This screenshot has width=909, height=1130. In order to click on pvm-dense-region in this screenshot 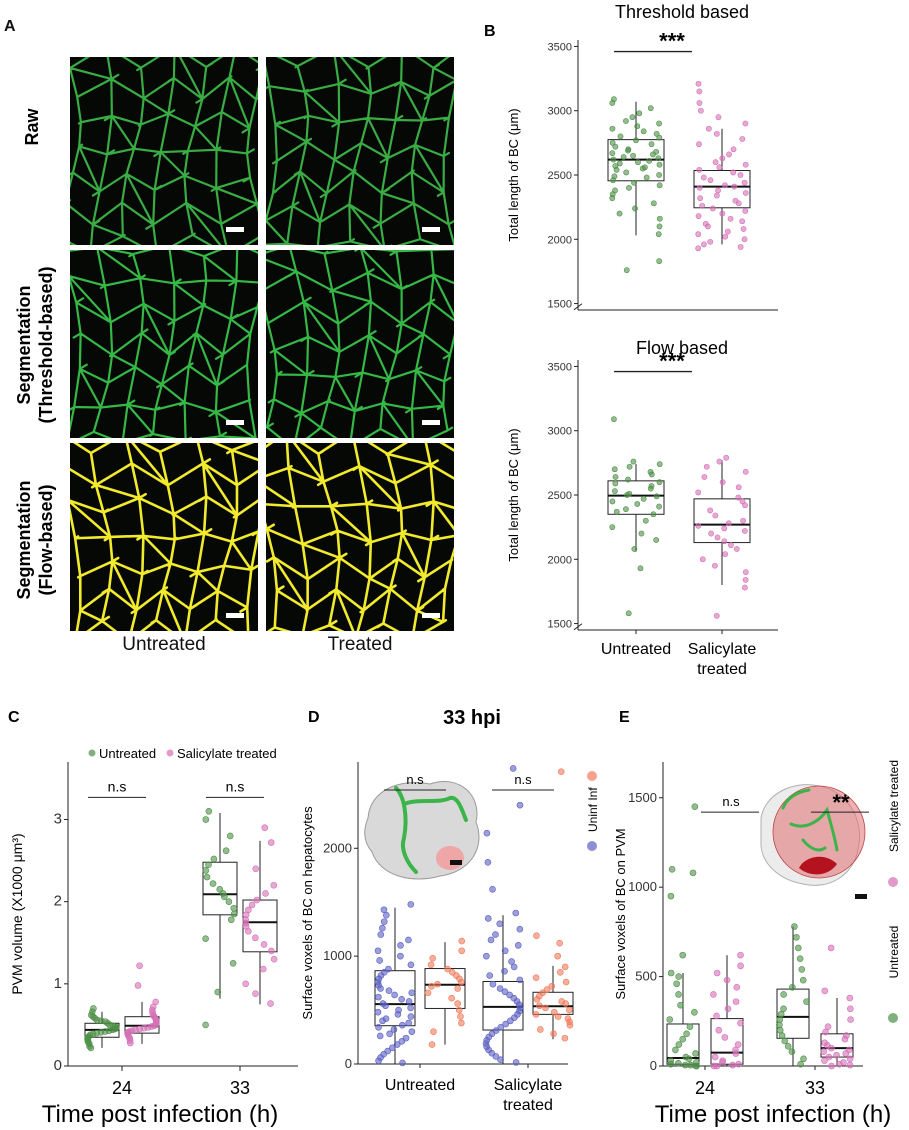, I will do `click(818, 865)`.